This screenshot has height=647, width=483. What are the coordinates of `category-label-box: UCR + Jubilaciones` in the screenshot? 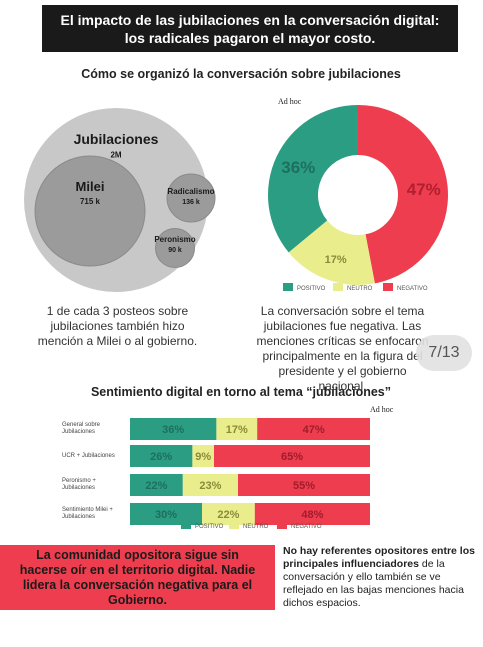 It's located at (88, 455).